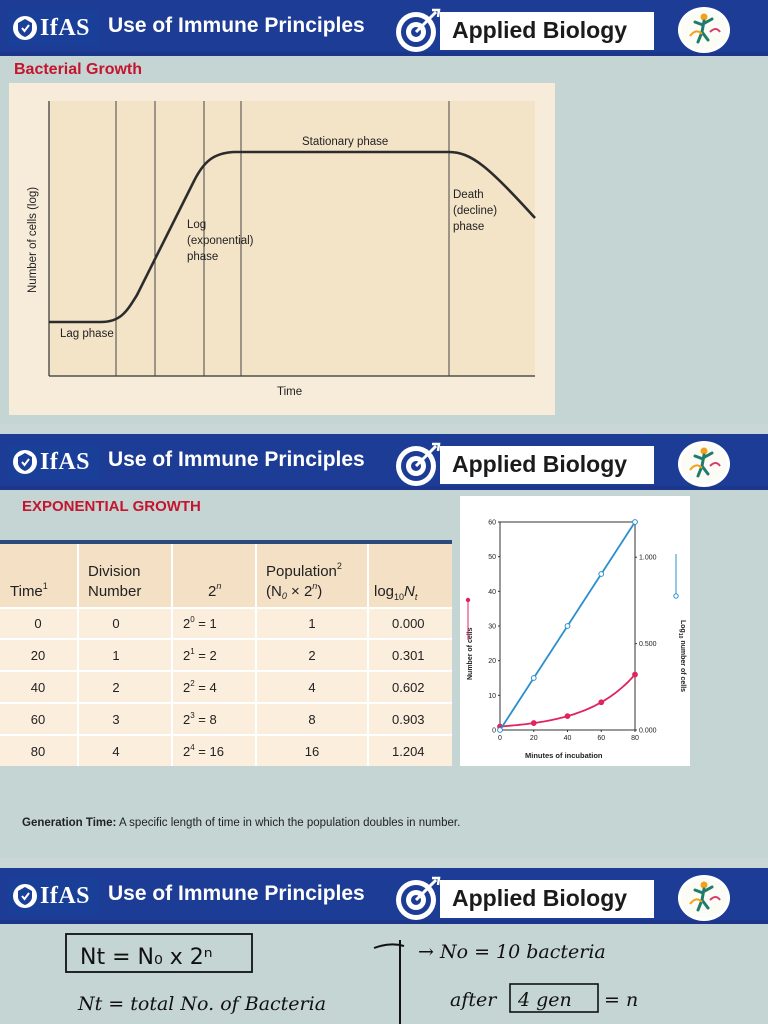 The height and width of the screenshot is (1024, 768). I want to click on growth-curve, so click(292, 237).